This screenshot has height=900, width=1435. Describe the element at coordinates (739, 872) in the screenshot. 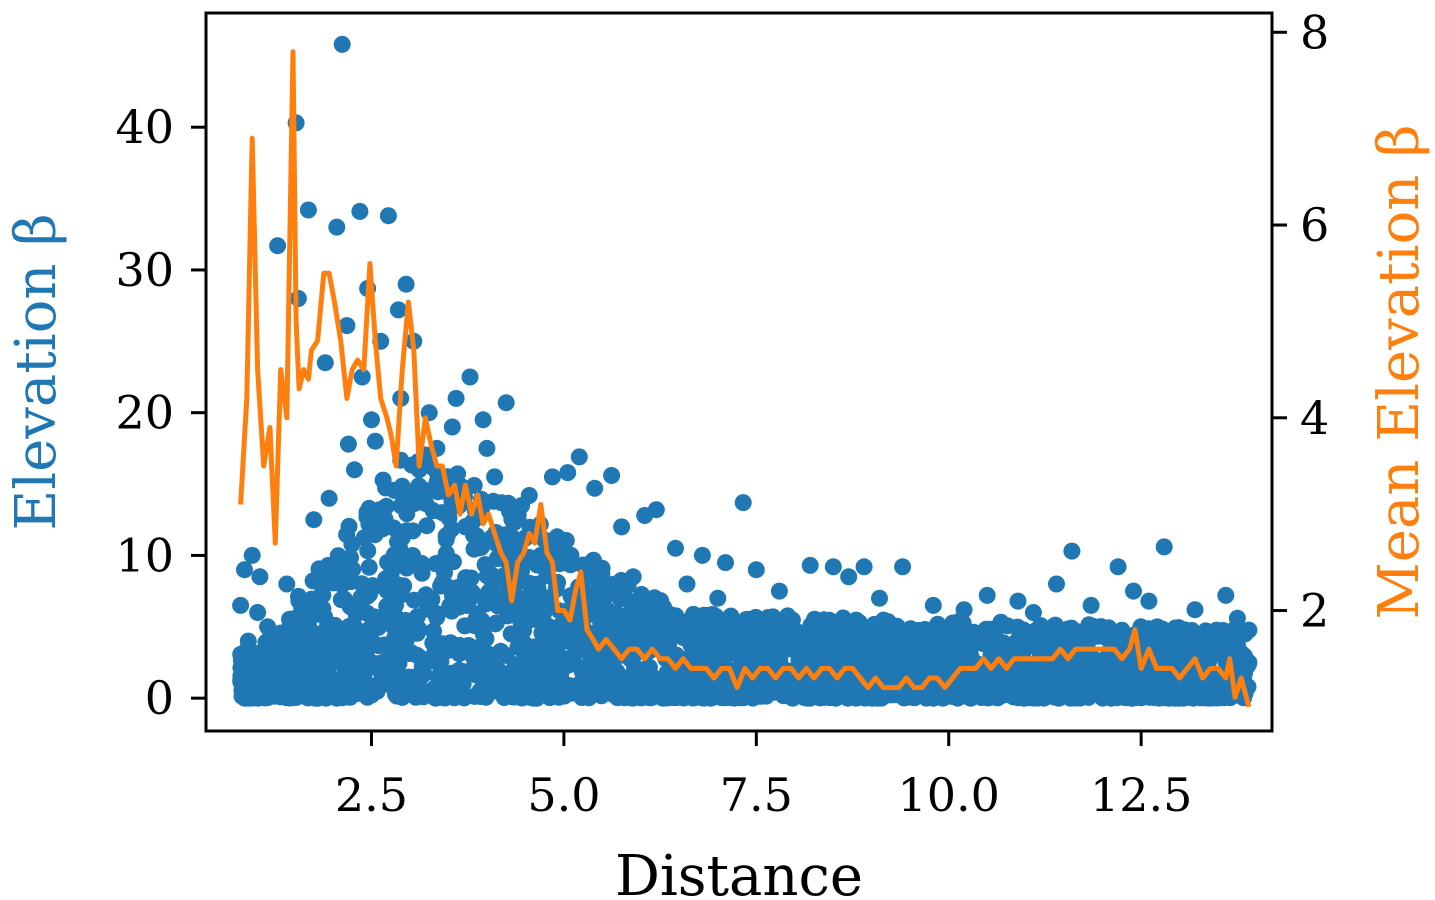

I see `x-axis-title: Distance` at that location.